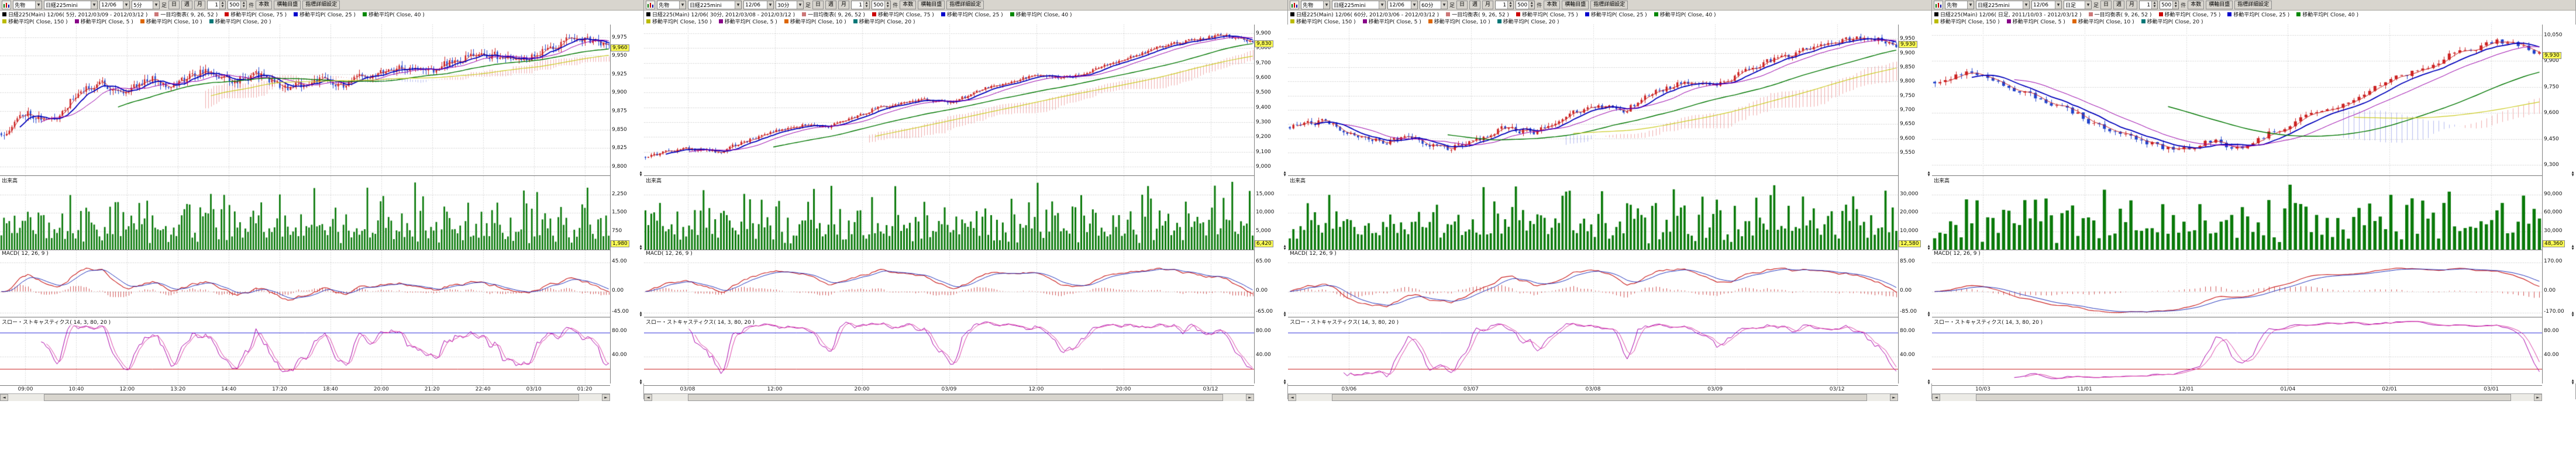 The image size is (2576, 463). I want to click on interval-select: 30分 ▼, so click(790, 5).